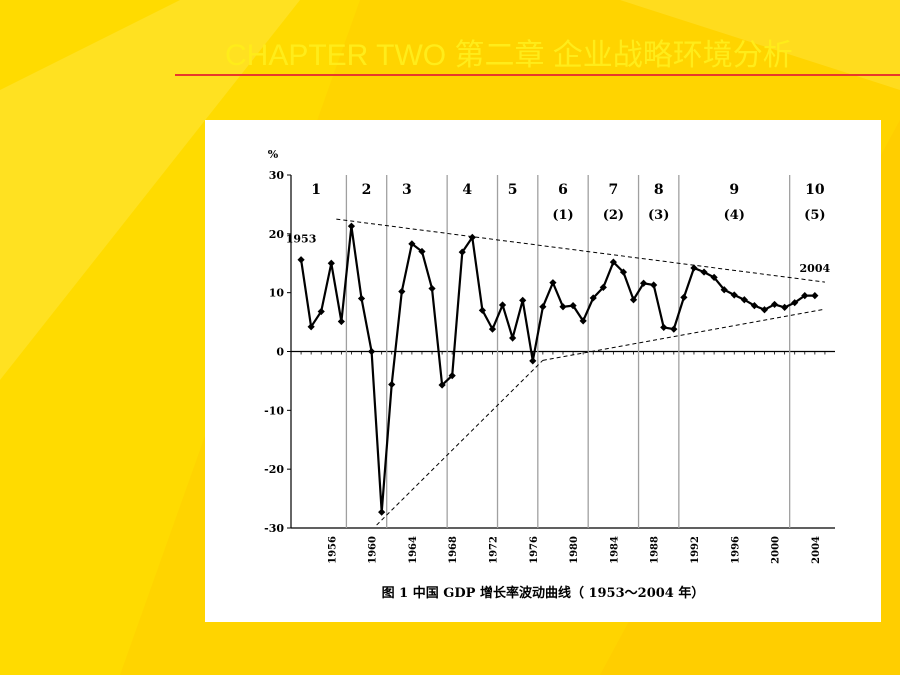  I want to click on period-sub-number: (4), so click(734, 215).